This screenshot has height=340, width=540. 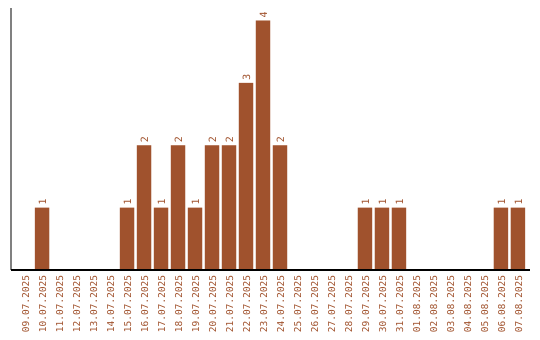 I want to click on x-tick-label: 06.08.2025, so click(x=502, y=303).